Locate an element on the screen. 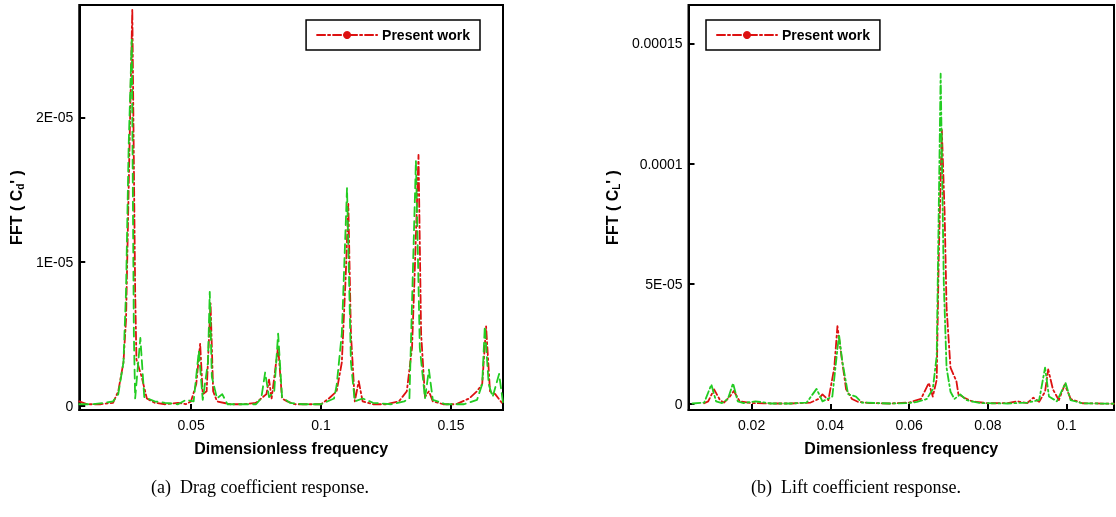  text: (a) Drag coefficient response. is located at coordinates (260, 487).